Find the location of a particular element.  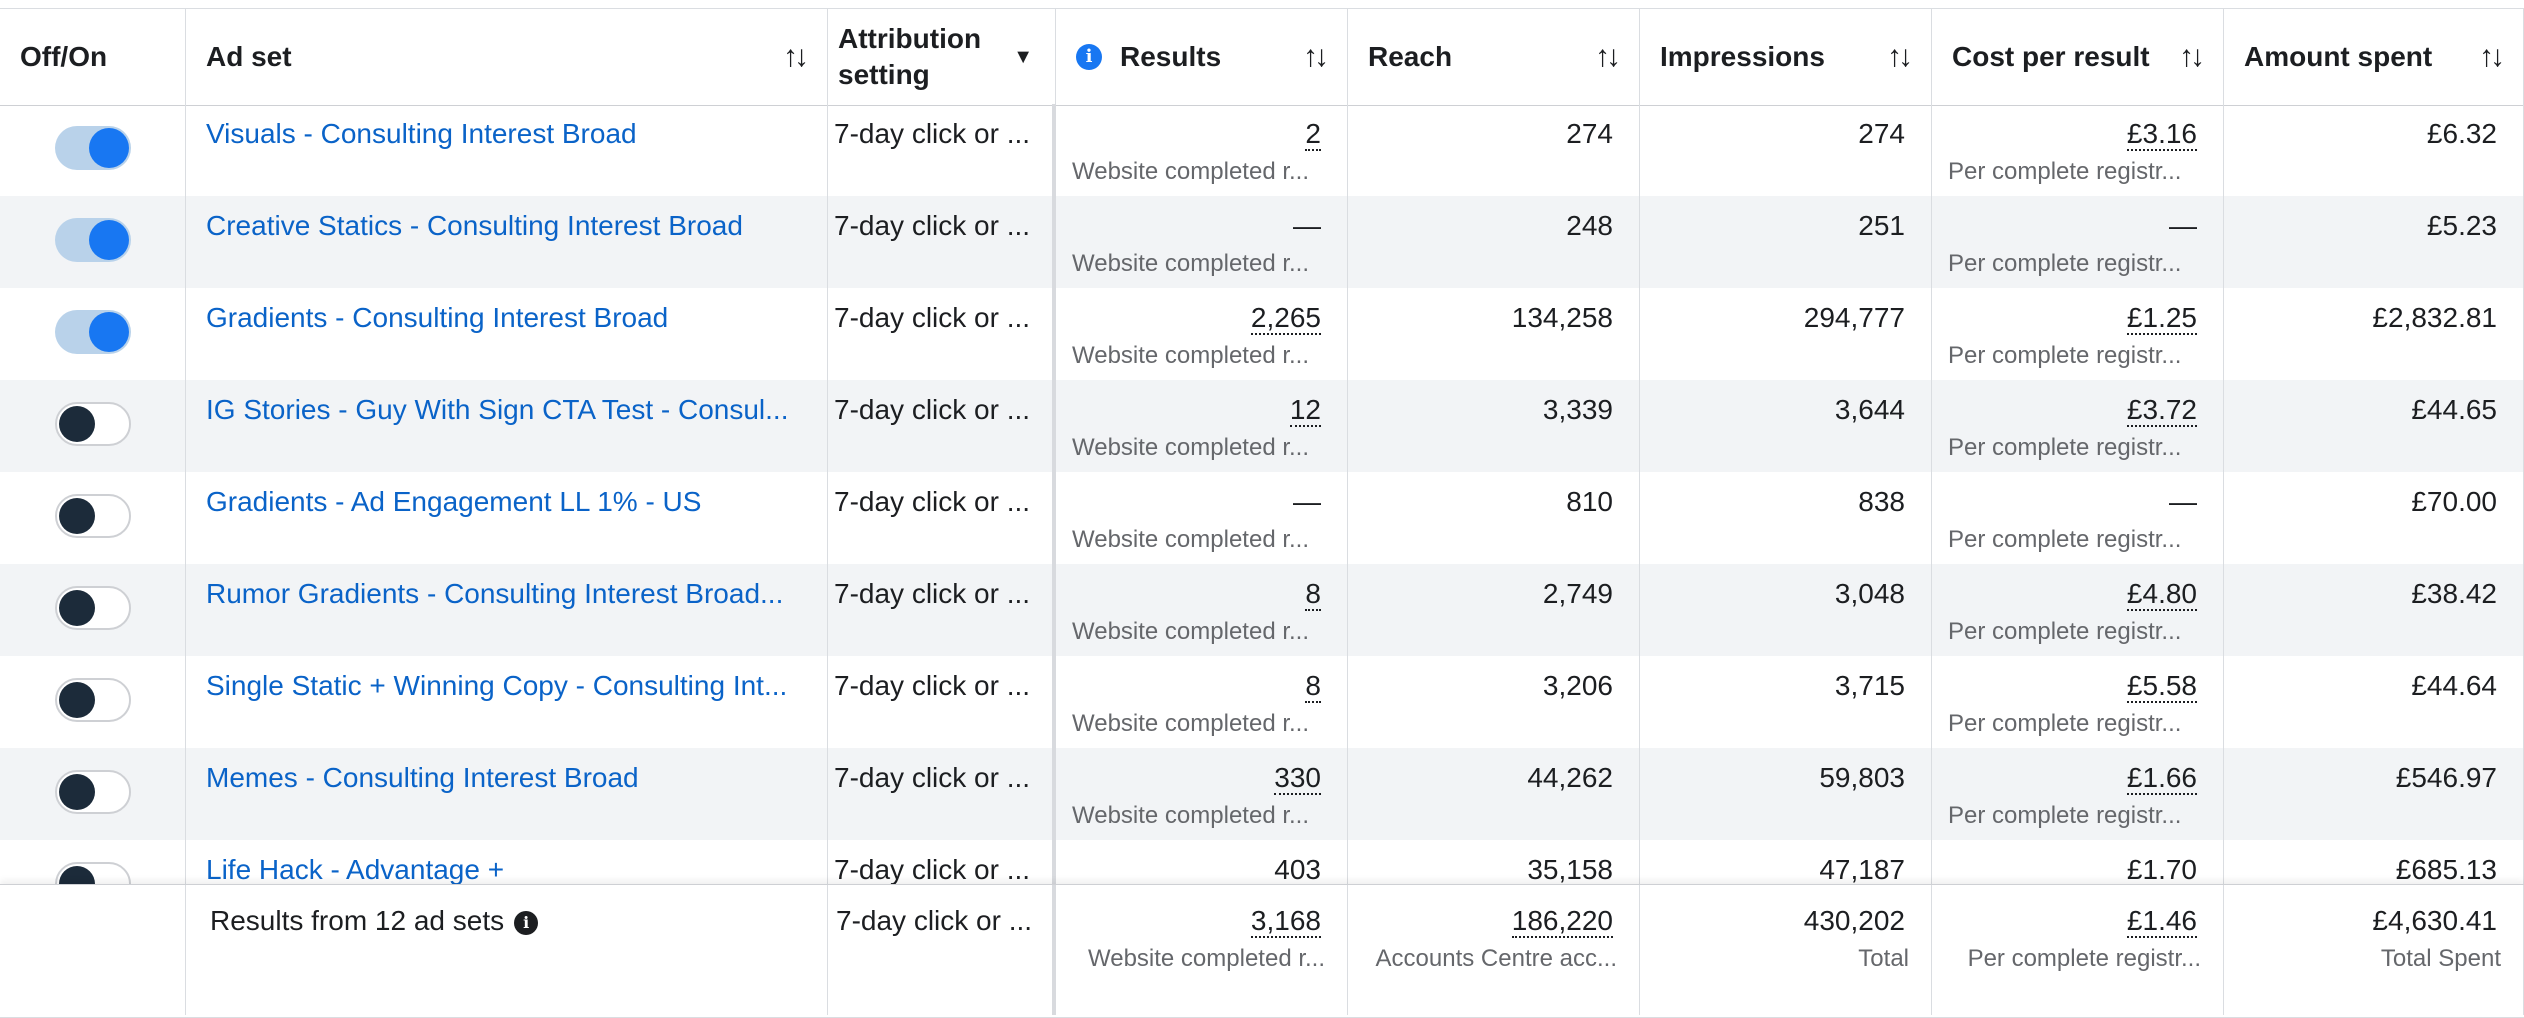

impressions-value: 3,048 is located at coordinates (1869, 593).